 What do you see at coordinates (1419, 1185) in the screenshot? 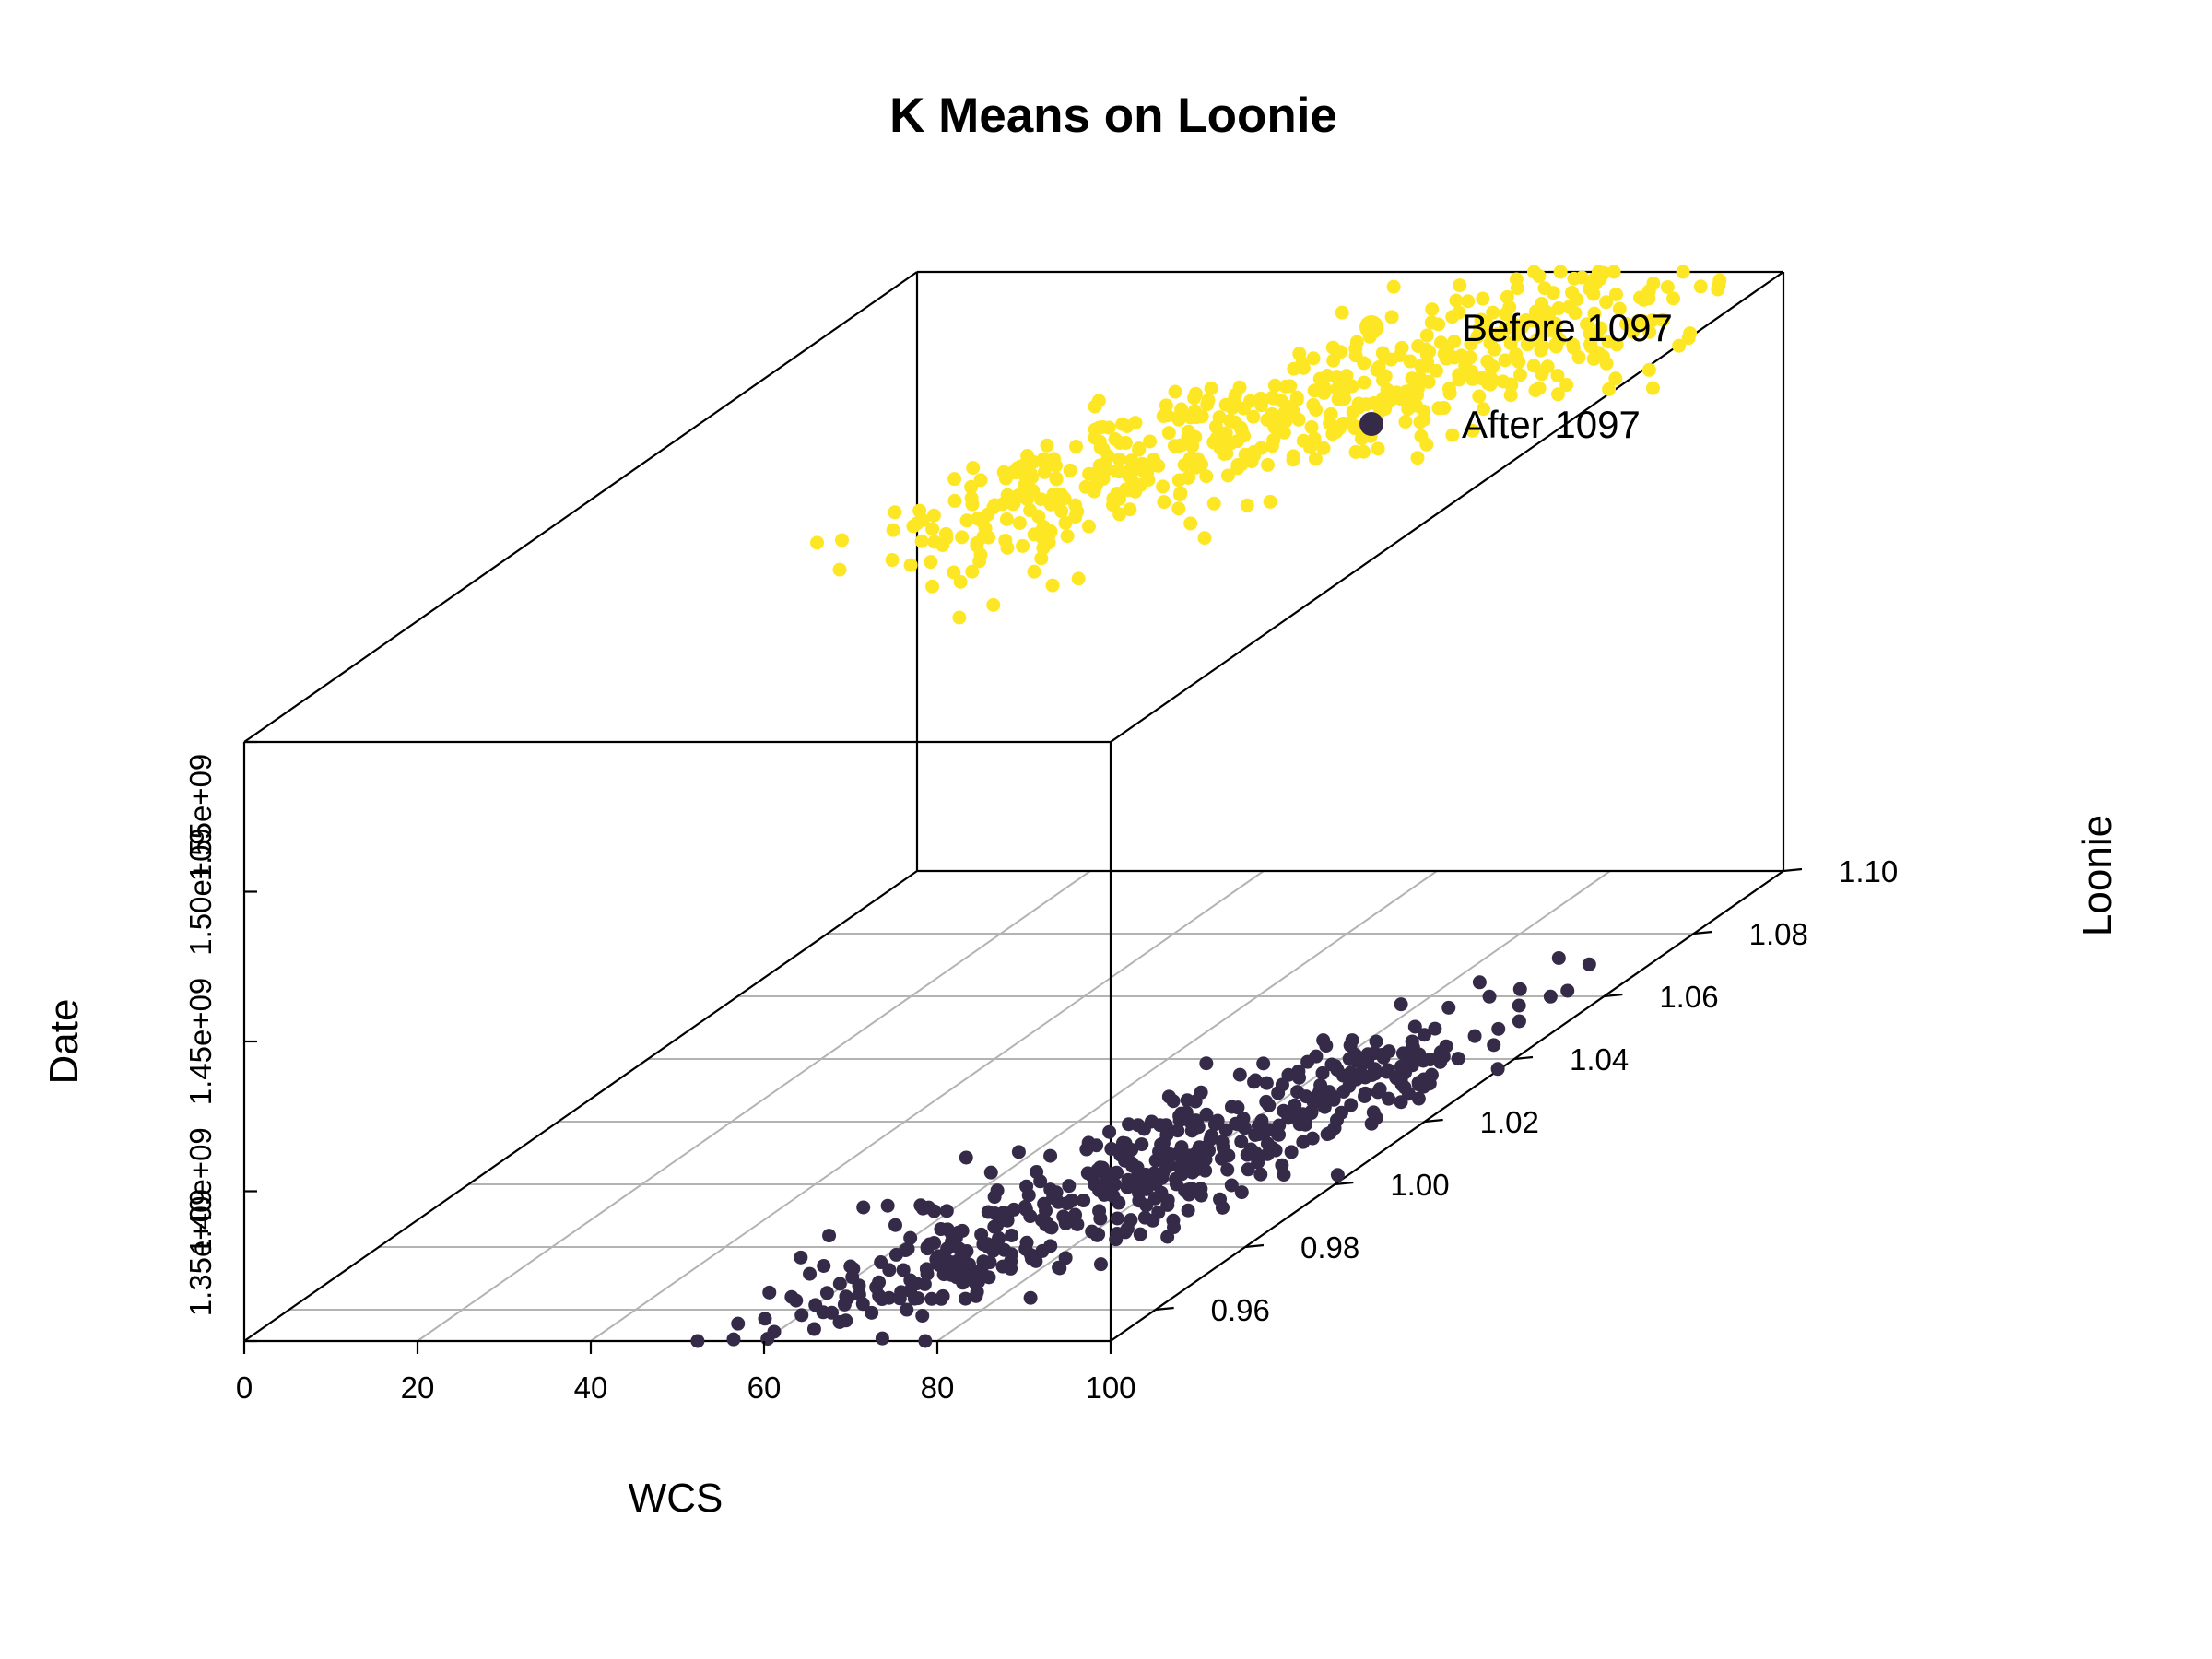
I see `y-tick-label: 1.00` at bounding box center [1419, 1185].